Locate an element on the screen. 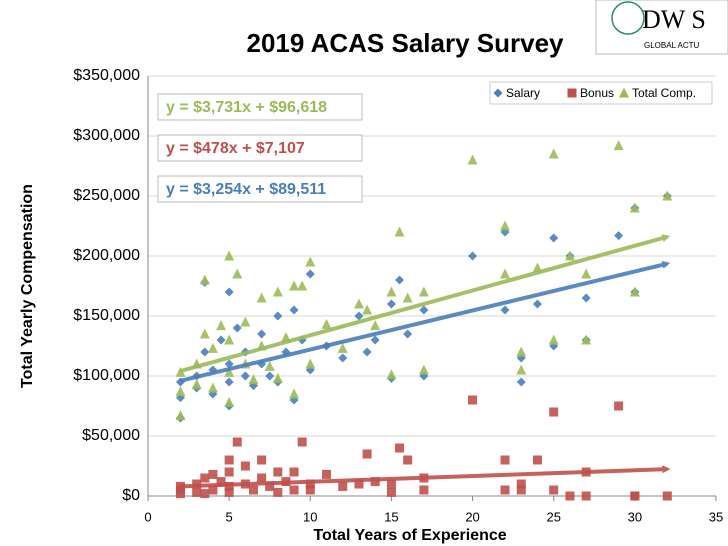 The width and height of the screenshot is (728, 546). y-tick-label: $50,000 is located at coordinates (111, 435).